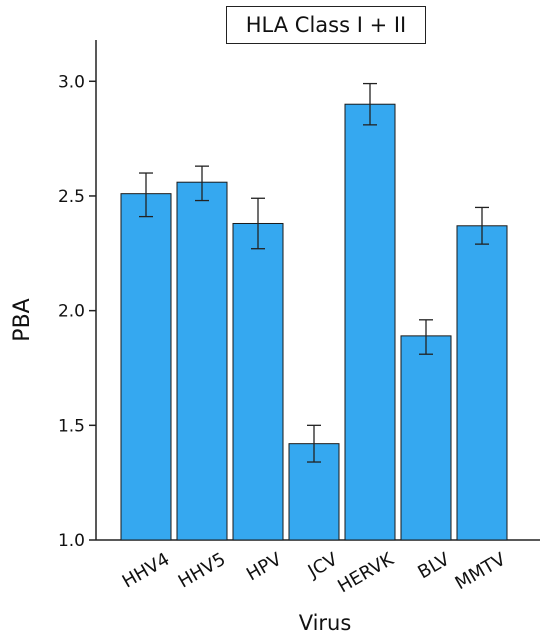 This screenshot has width=550, height=641. What do you see at coordinates (325, 623) in the screenshot?
I see `x-axis-label: Virus` at bounding box center [325, 623].